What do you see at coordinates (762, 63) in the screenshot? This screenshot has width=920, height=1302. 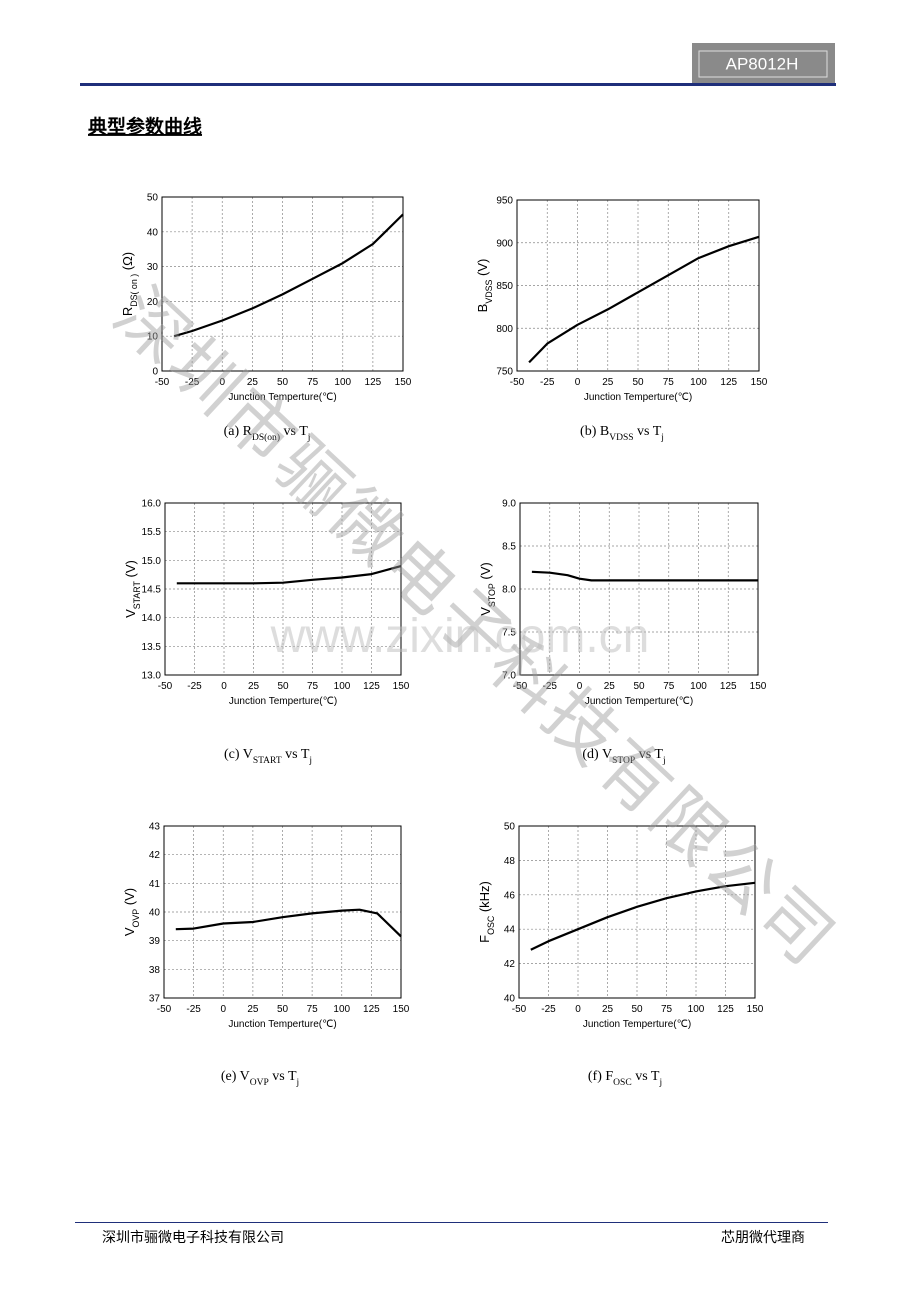 I see `model-name: AP8012H` at bounding box center [762, 63].